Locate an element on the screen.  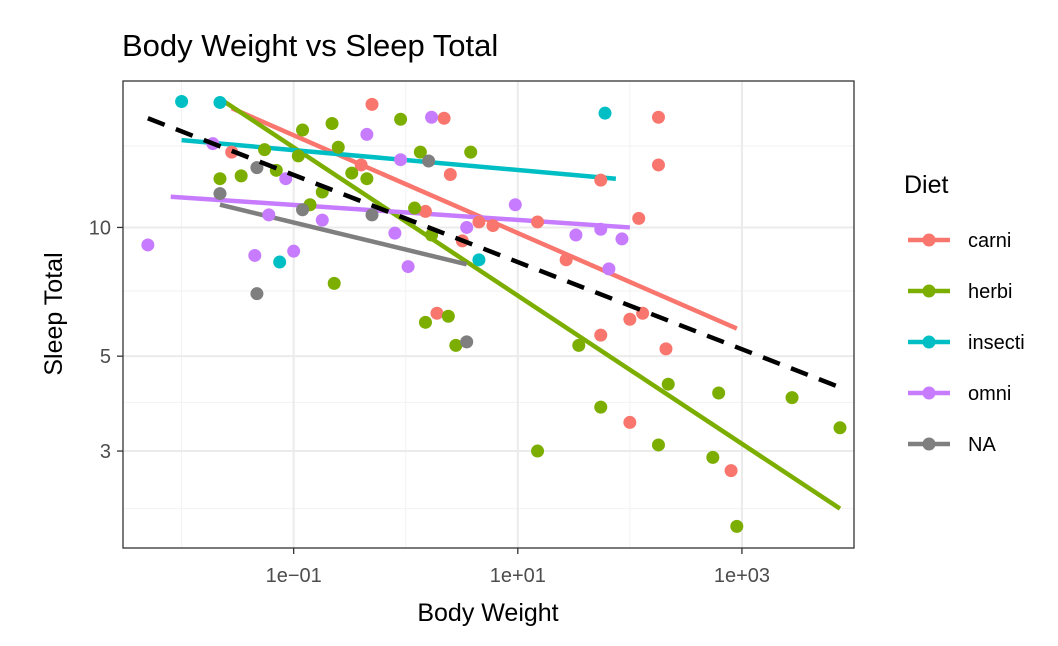
legend-label: insecti is located at coordinates (996, 343).